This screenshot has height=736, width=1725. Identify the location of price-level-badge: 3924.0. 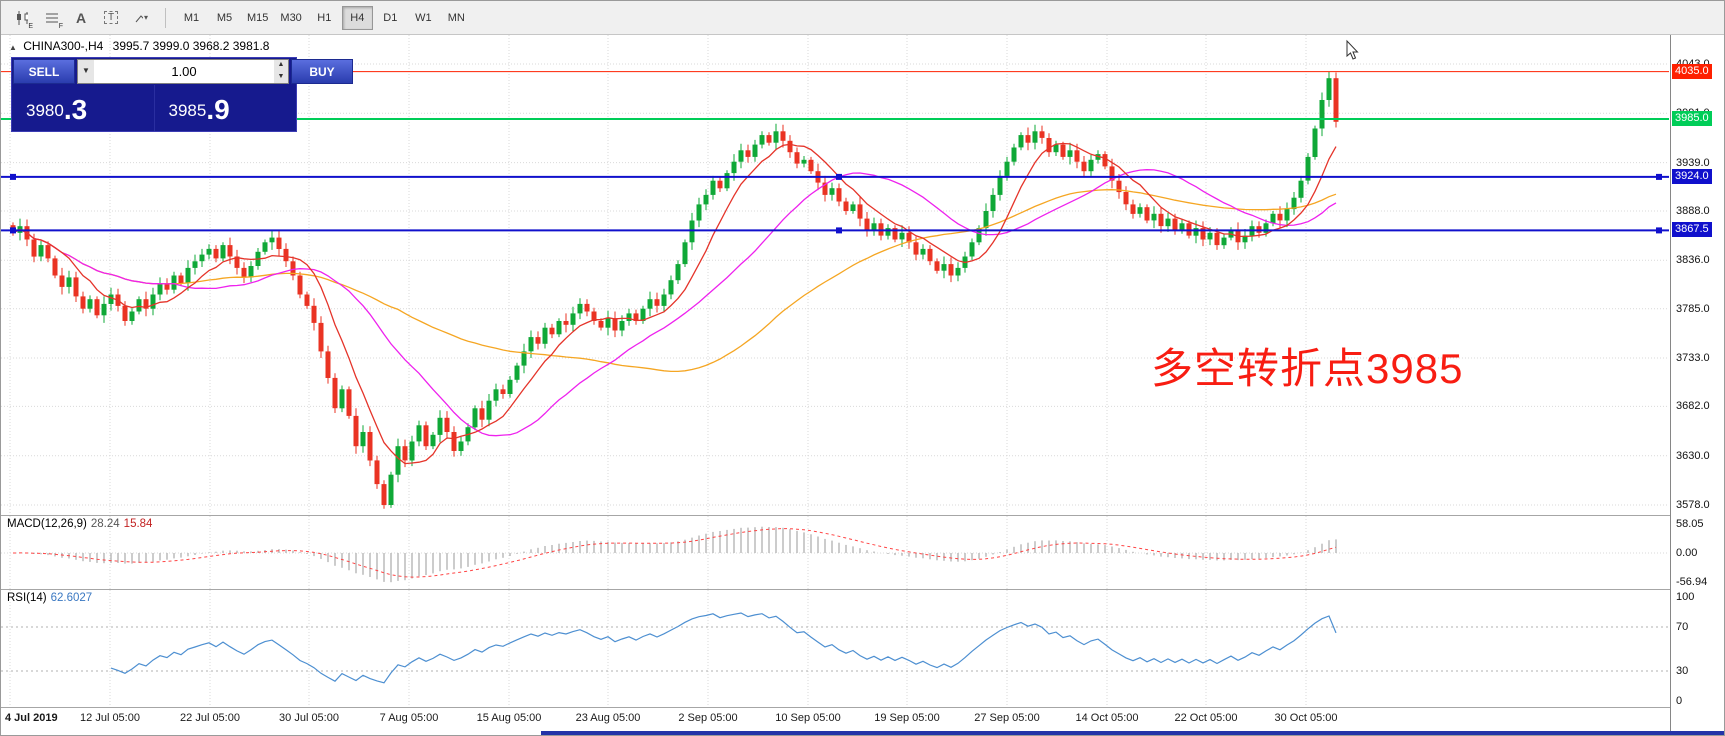
(1692, 176).